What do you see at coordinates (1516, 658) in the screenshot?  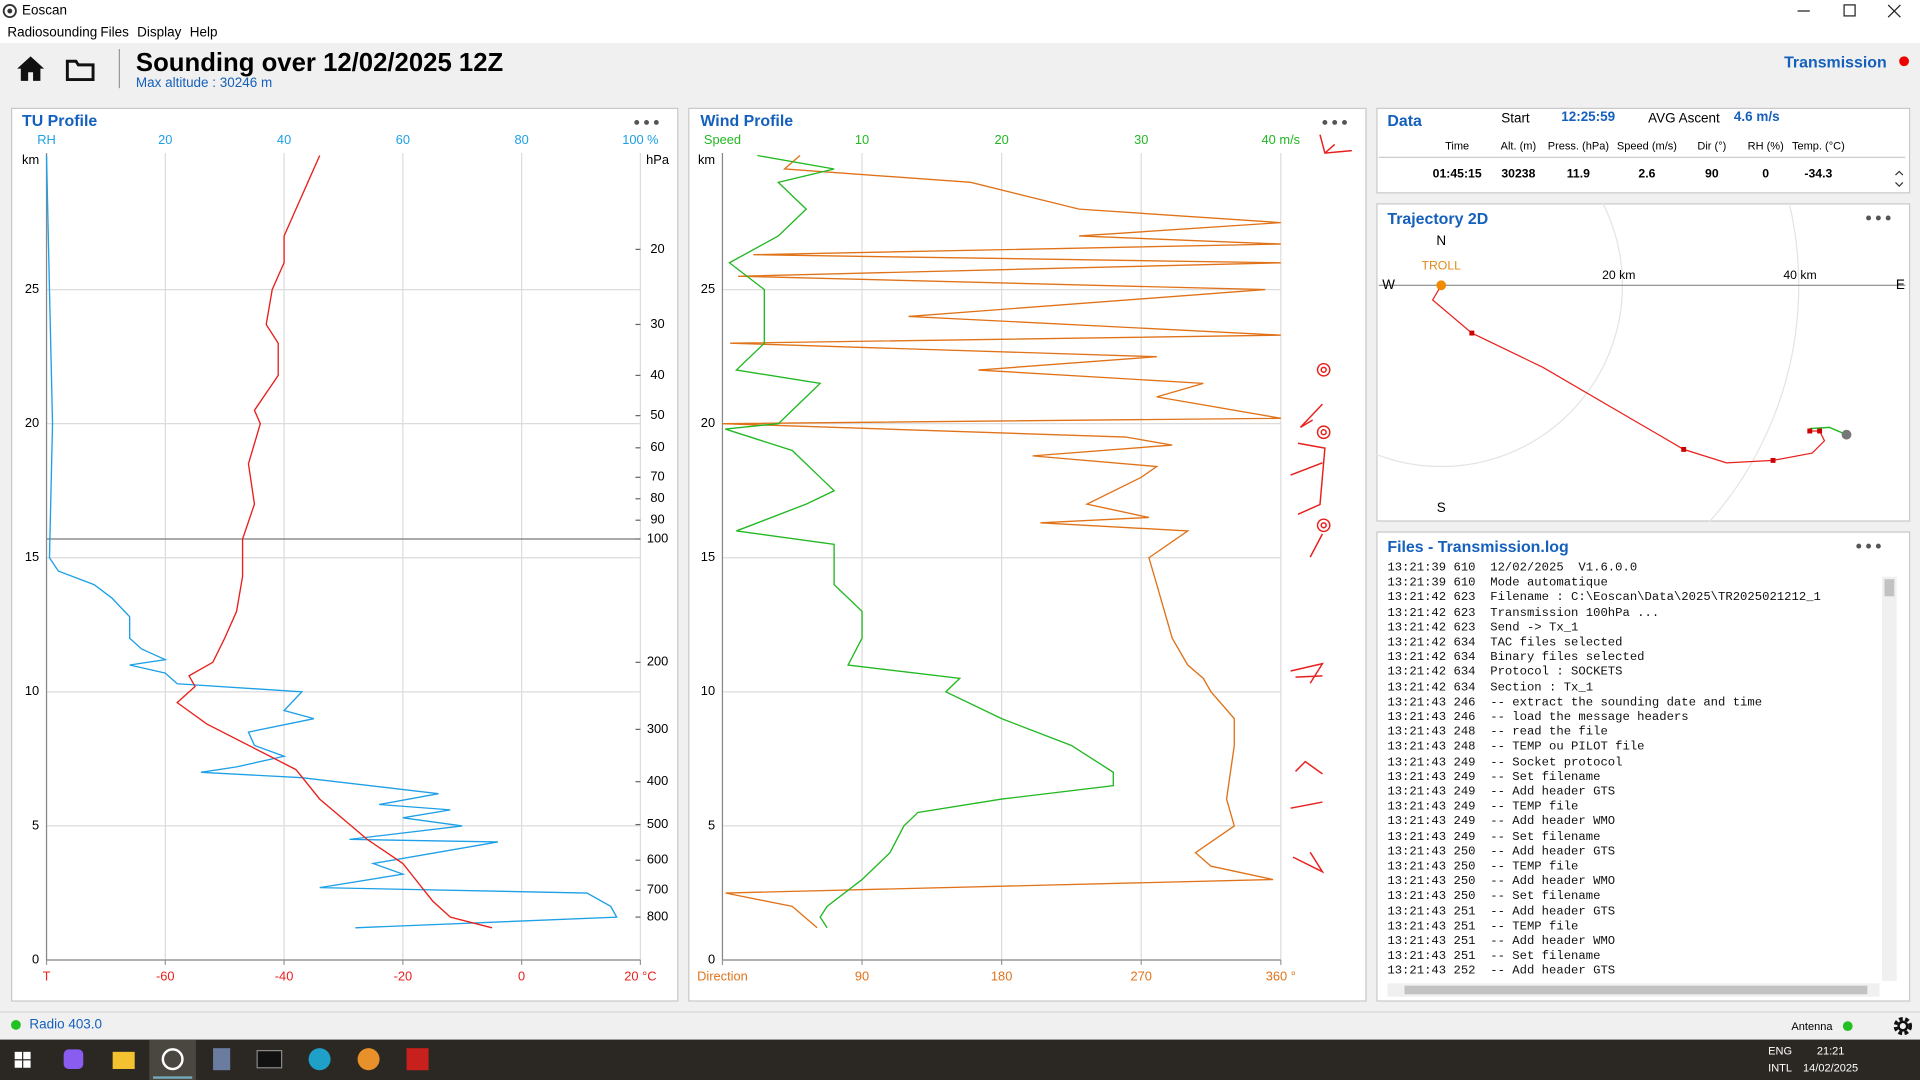 I see `log-line: 13:21:42 634 Binary files selected` at bounding box center [1516, 658].